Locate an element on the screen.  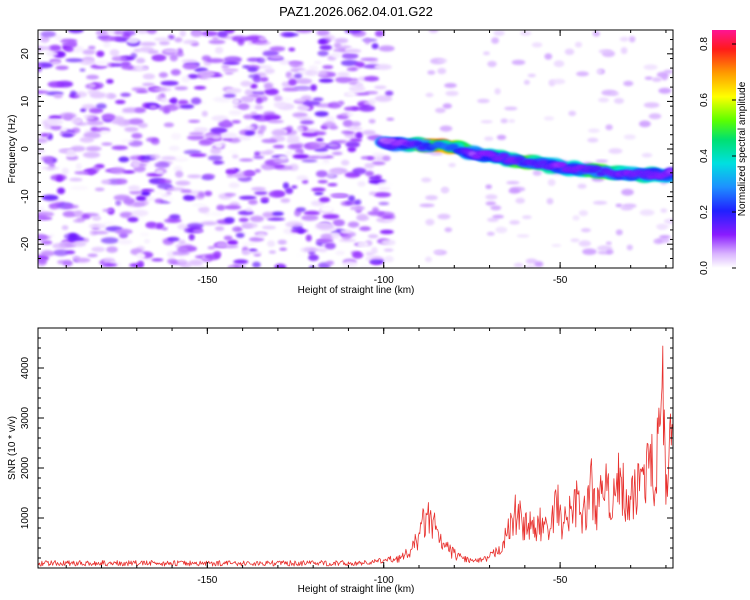
colorbar-tick-label: 0.4 is located at coordinates (704, 156).